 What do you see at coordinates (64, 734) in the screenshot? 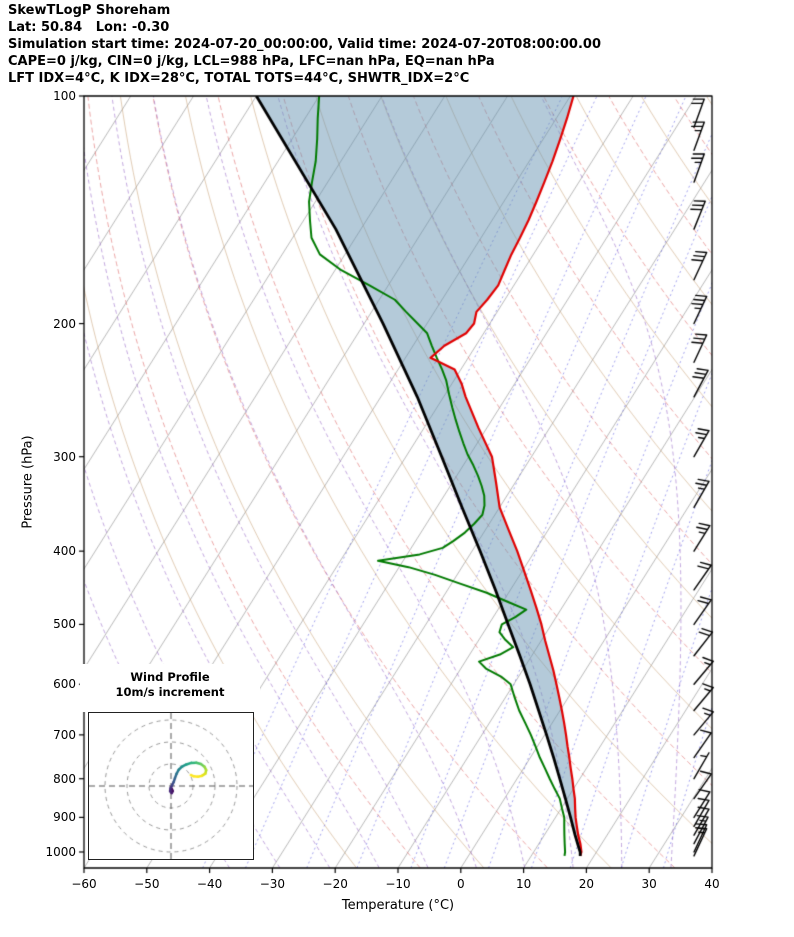
I see `y-tick-label: 700` at bounding box center [64, 734].